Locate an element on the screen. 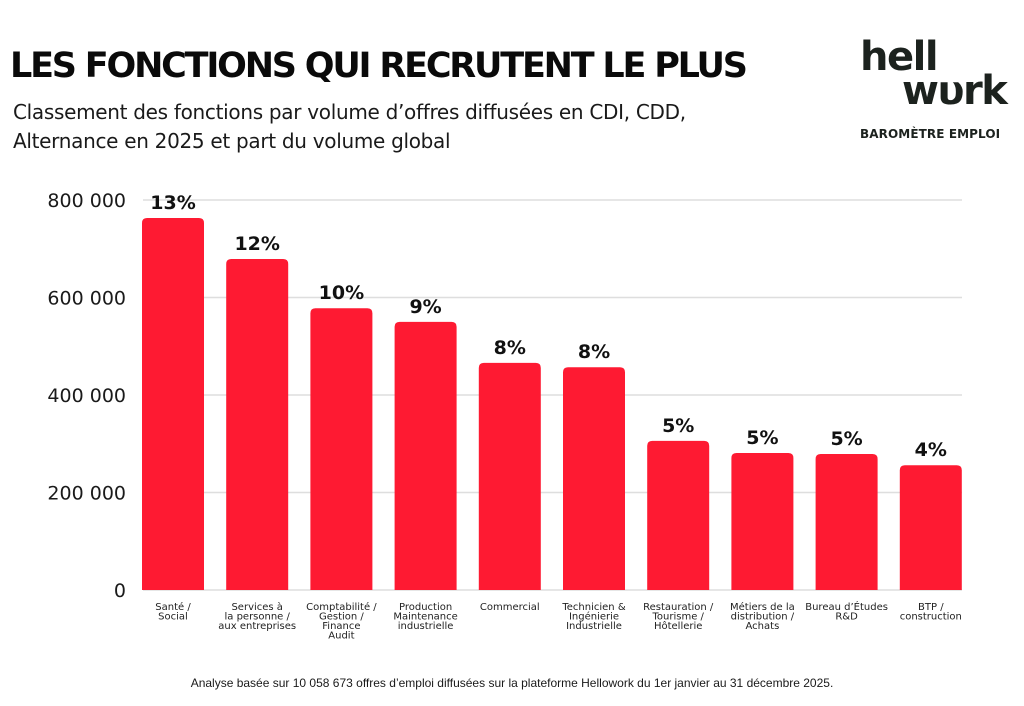 The image size is (1024, 706). data-label: 12% is located at coordinates (256, 244).